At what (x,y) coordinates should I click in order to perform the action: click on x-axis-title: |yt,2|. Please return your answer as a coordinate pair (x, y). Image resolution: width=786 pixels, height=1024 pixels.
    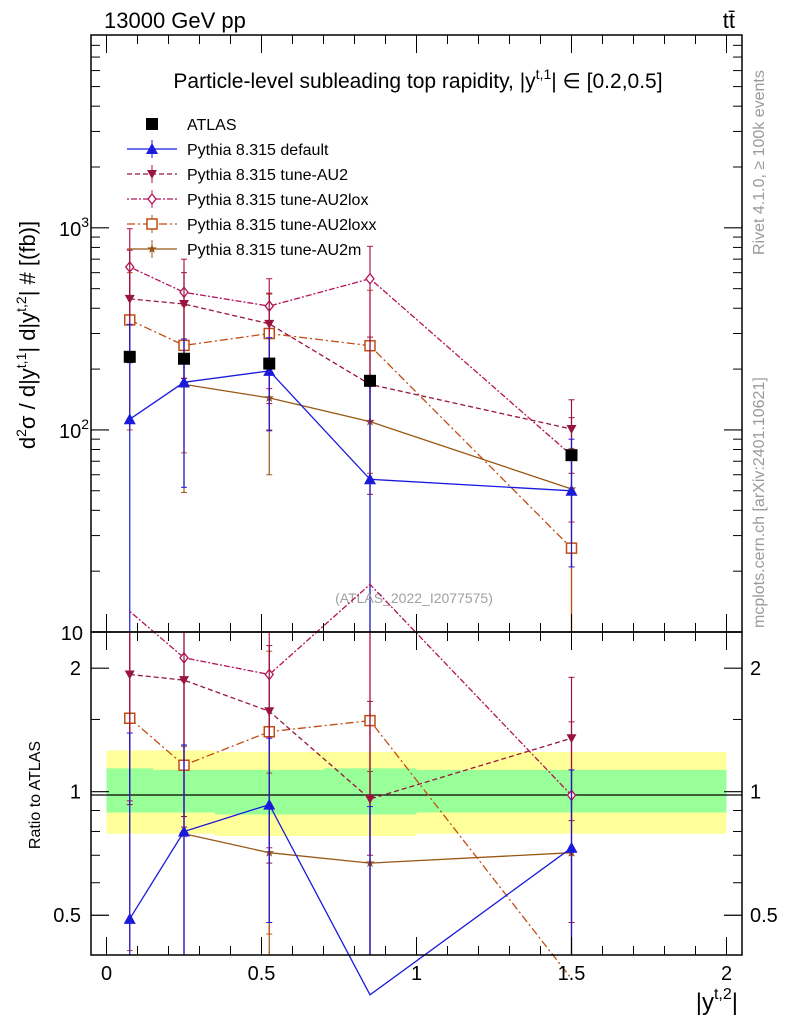
    Looking at the image, I should click on (717, 1001).